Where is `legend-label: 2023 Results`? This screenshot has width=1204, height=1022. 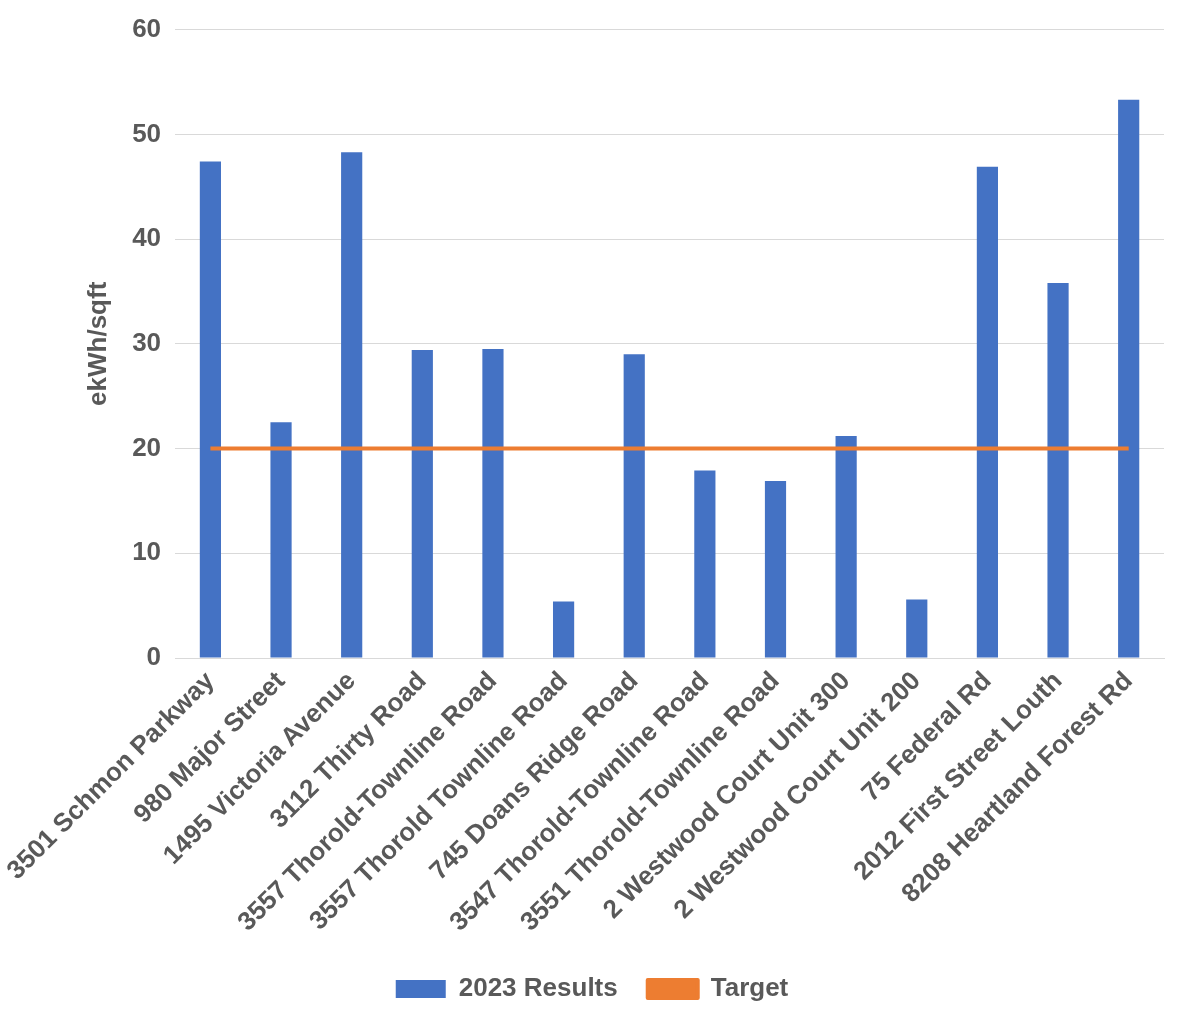 legend-label: 2023 Results is located at coordinates (538, 987).